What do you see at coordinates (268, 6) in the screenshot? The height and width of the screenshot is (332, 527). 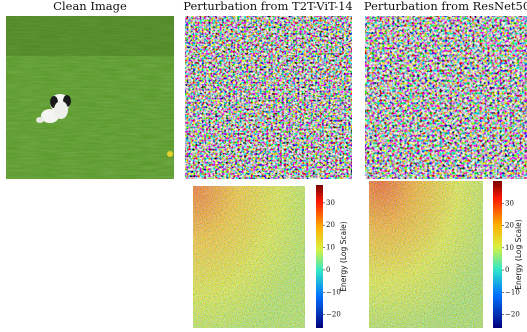 I see `panel-title: Perturbation from T2T-ViT-14` at bounding box center [268, 6].